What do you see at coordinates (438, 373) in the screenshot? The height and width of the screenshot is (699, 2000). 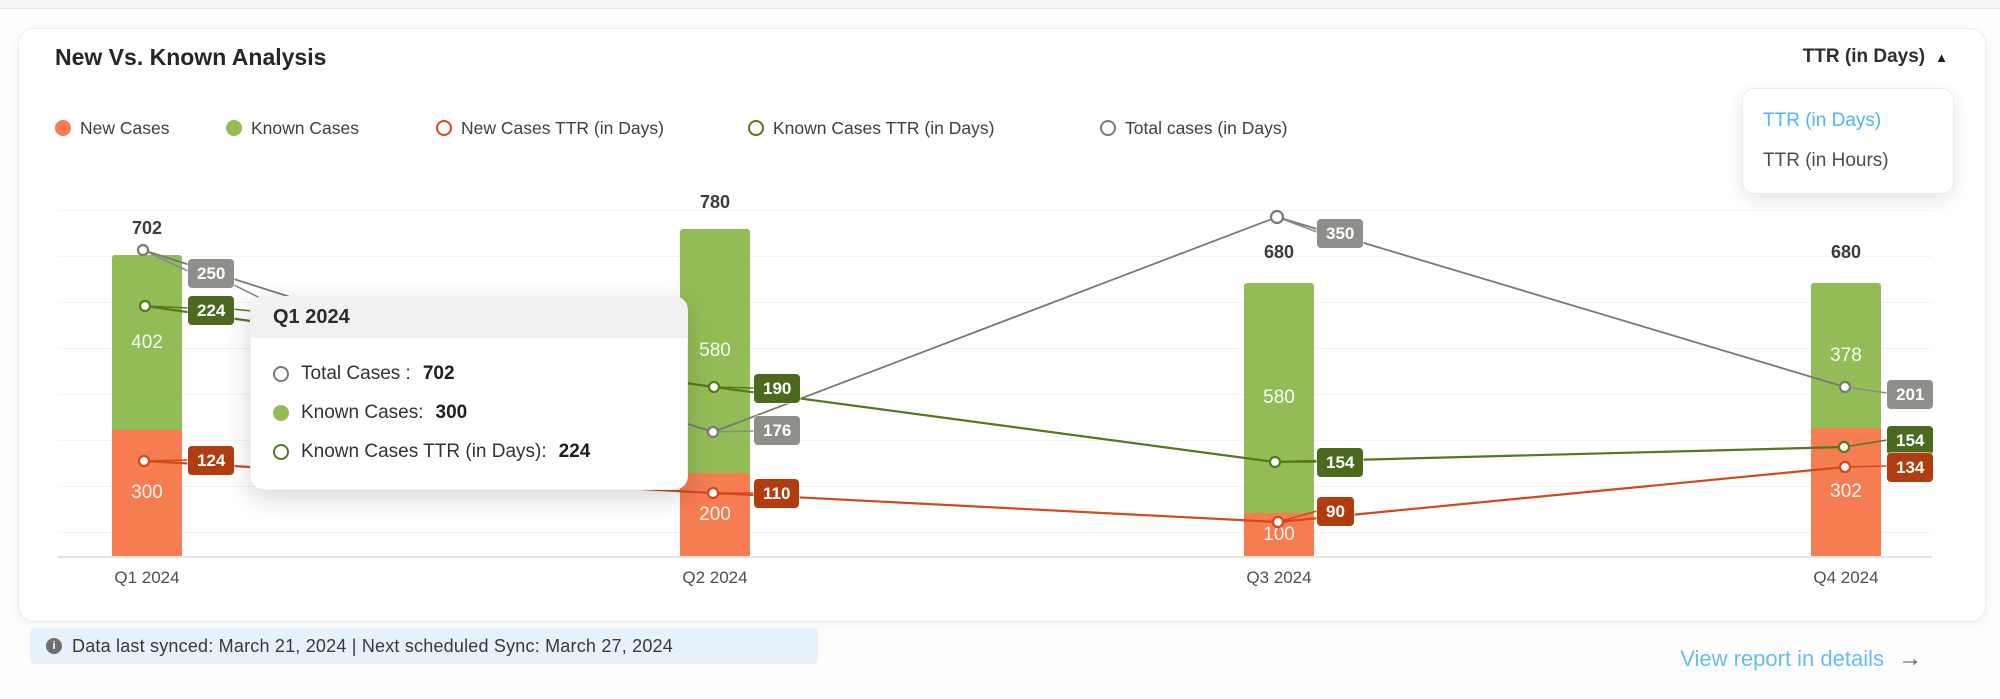 I see `tooltip-value: 702` at bounding box center [438, 373].